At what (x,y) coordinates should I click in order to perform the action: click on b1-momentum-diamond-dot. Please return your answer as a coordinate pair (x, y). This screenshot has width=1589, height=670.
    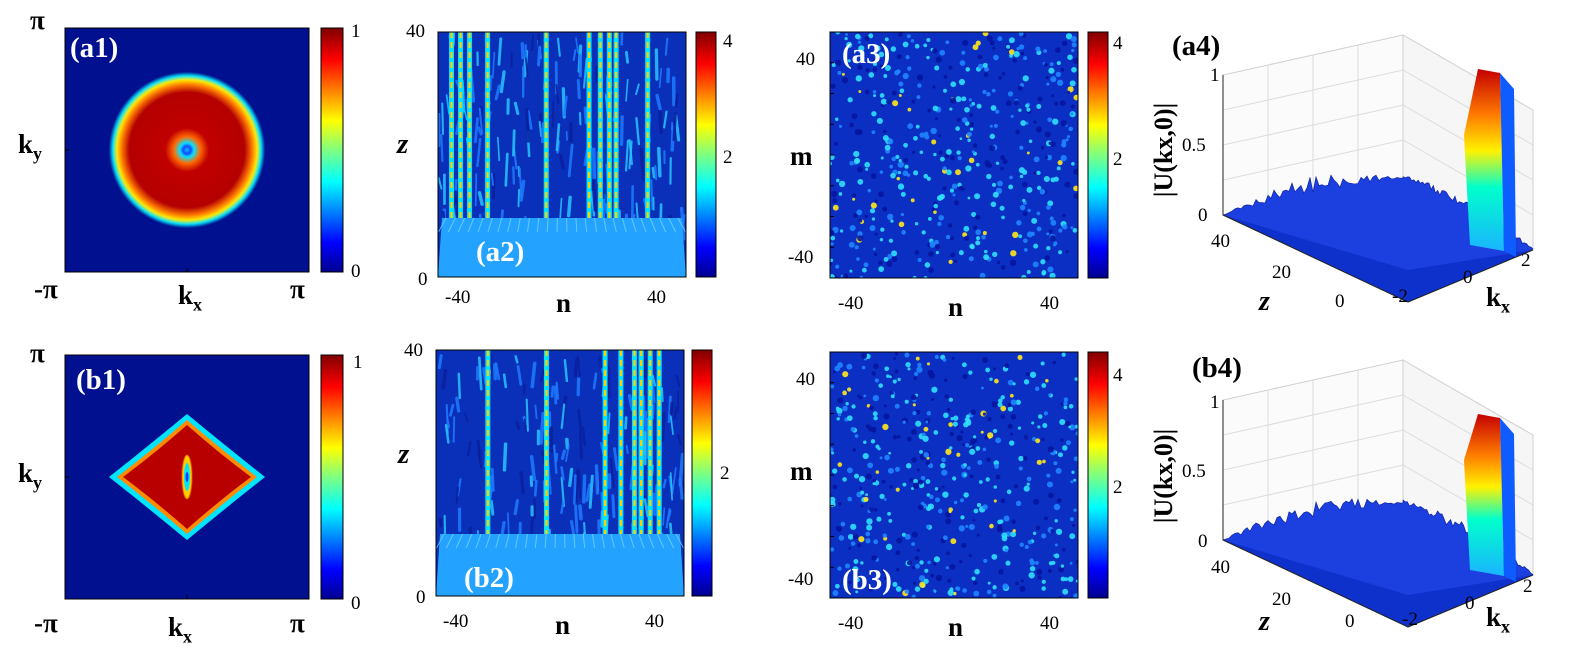
    Looking at the image, I should click on (187, 477).